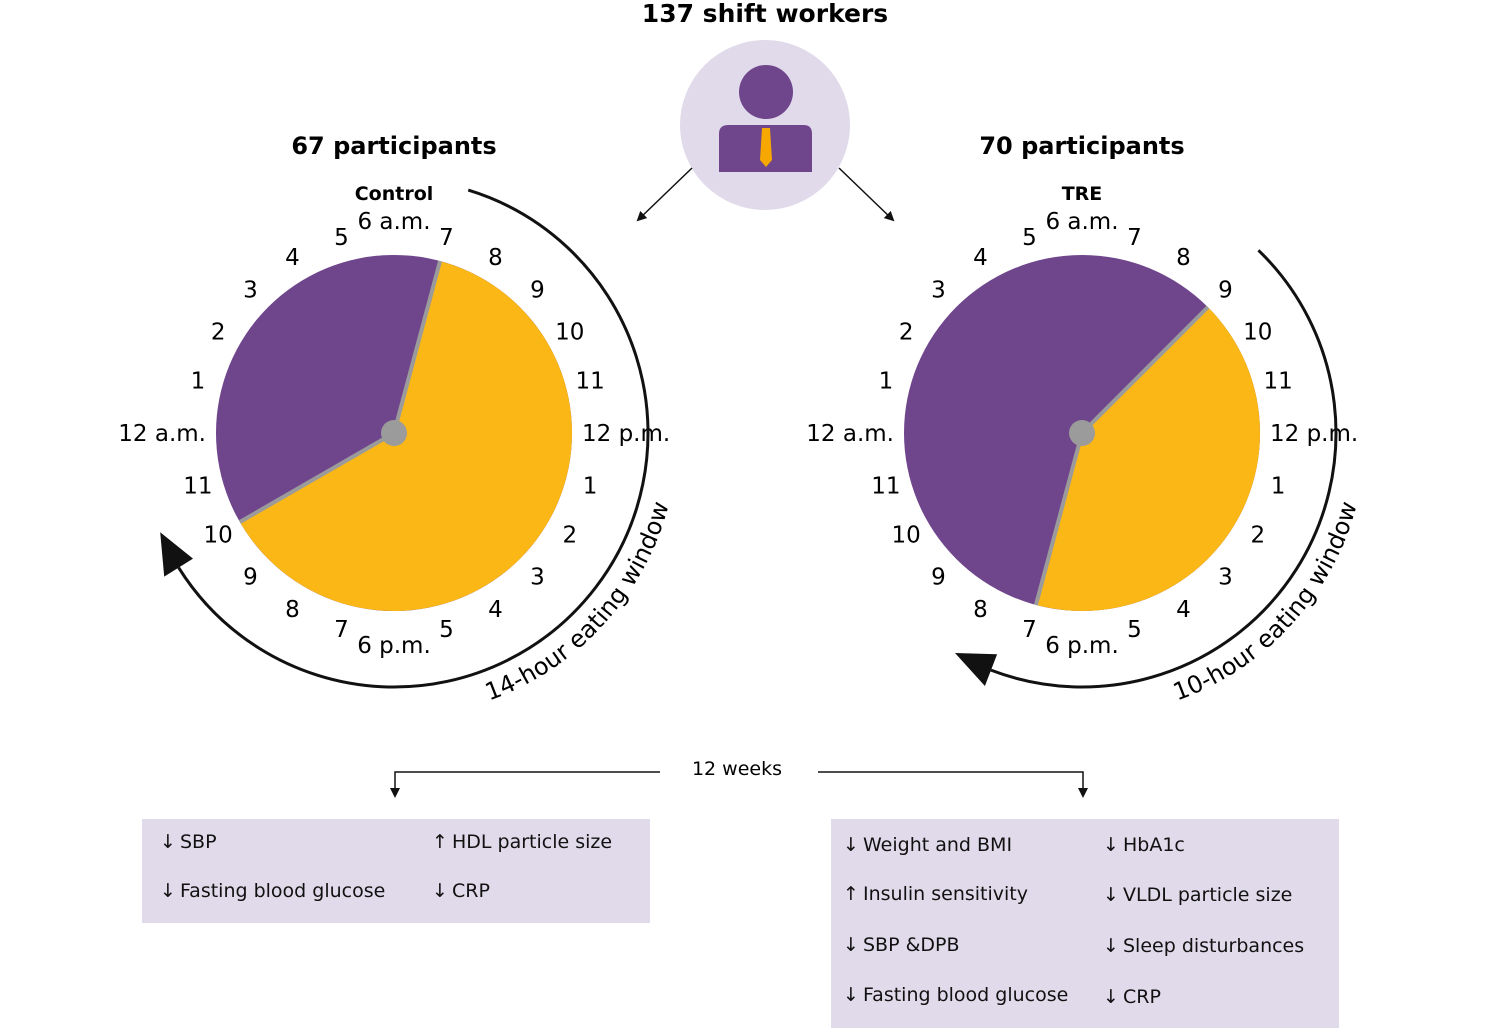  What do you see at coordinates (394, 194) in the screenshot?
I see `control-label: Control` at bounding box center [394, 194].